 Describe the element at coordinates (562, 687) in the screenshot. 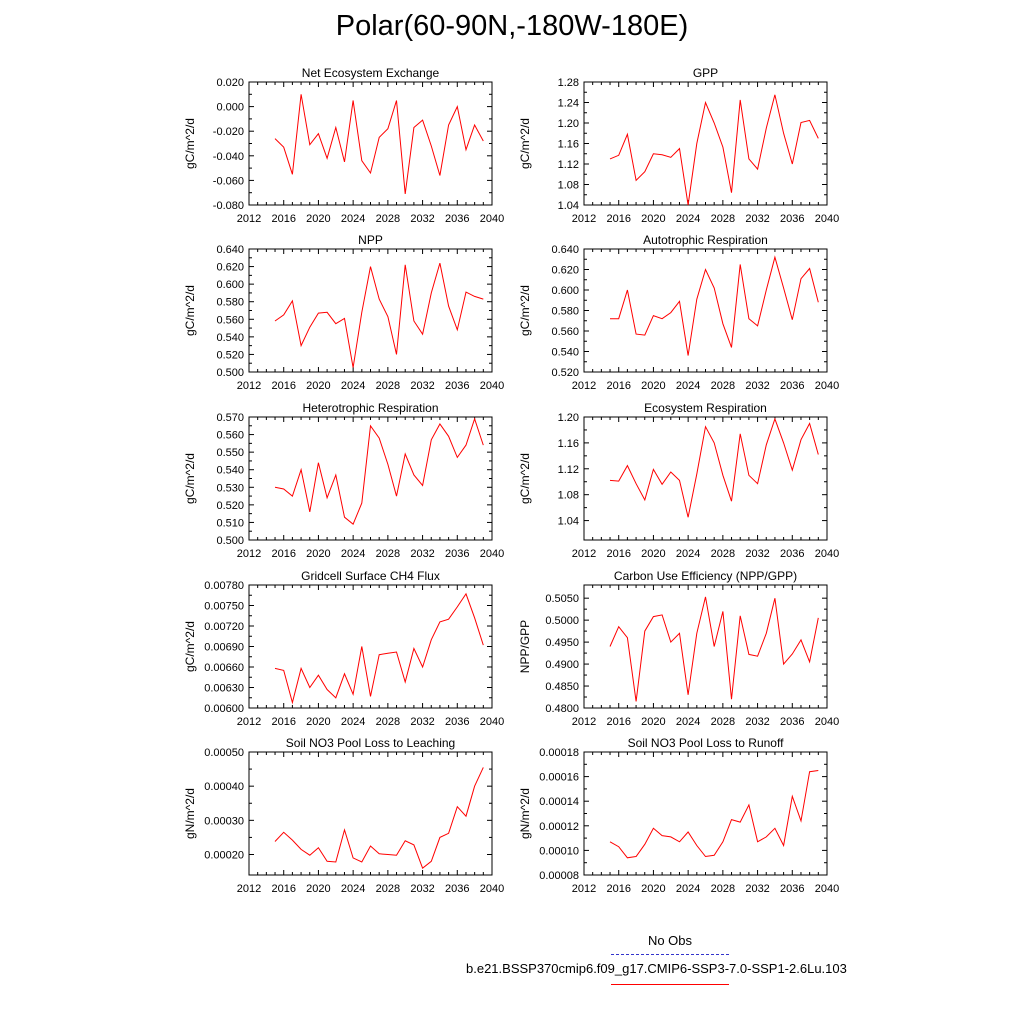

I see `y-tick-label: 0.4850` at that location.